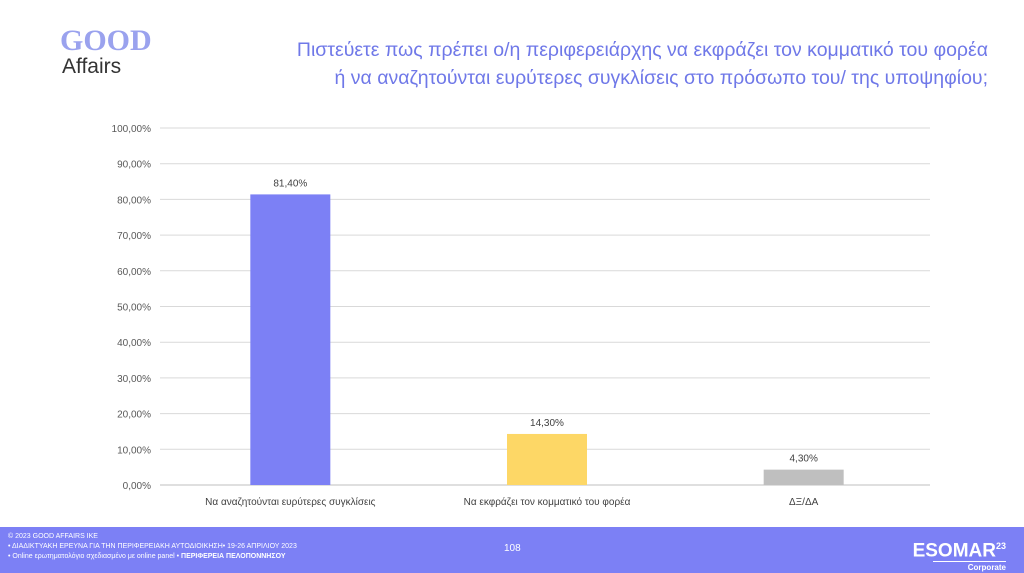  Describe the element at coordinates (134, 308) in the screenshot. I see `y-tick-label: 50,00%` at that location.